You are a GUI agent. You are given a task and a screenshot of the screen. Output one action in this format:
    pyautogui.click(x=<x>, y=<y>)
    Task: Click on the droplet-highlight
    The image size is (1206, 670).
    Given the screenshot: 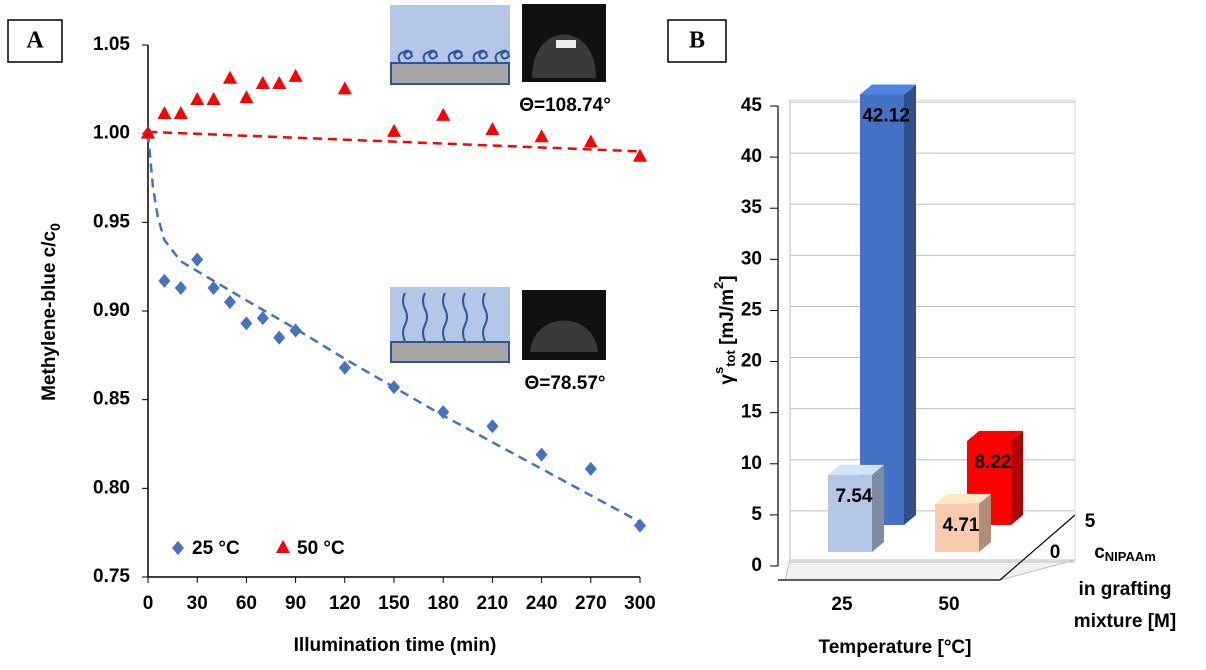 What is the action you would take?
    pyautogui.click(x=566, y=44)
    